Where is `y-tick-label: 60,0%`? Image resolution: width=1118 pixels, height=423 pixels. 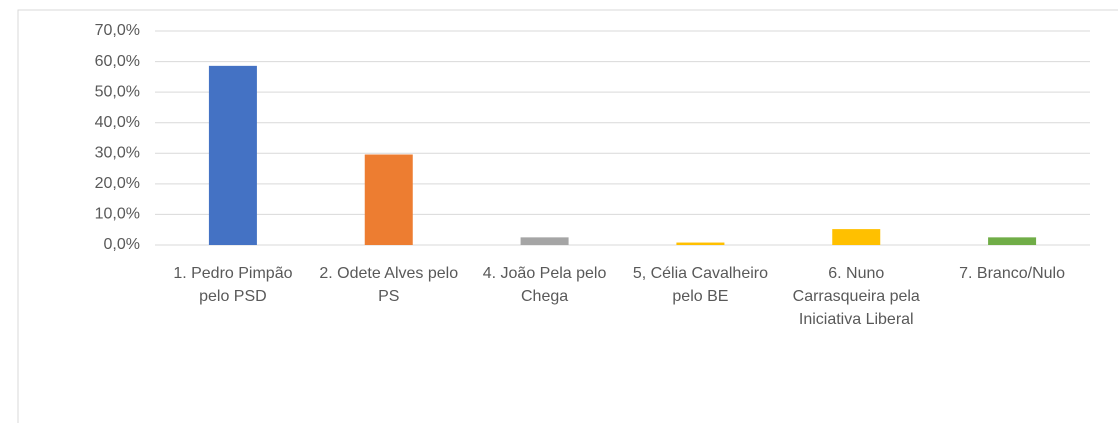
y-tick-label: 60,0% is located at coordinates (117, 61).